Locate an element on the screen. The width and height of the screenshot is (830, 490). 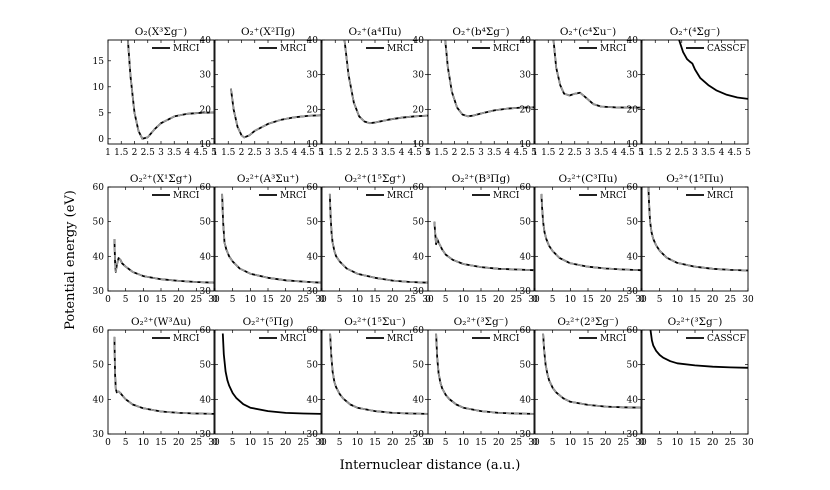
panel-title: O₂²⁺(C³Πu) is located at coordinates (588, 179).